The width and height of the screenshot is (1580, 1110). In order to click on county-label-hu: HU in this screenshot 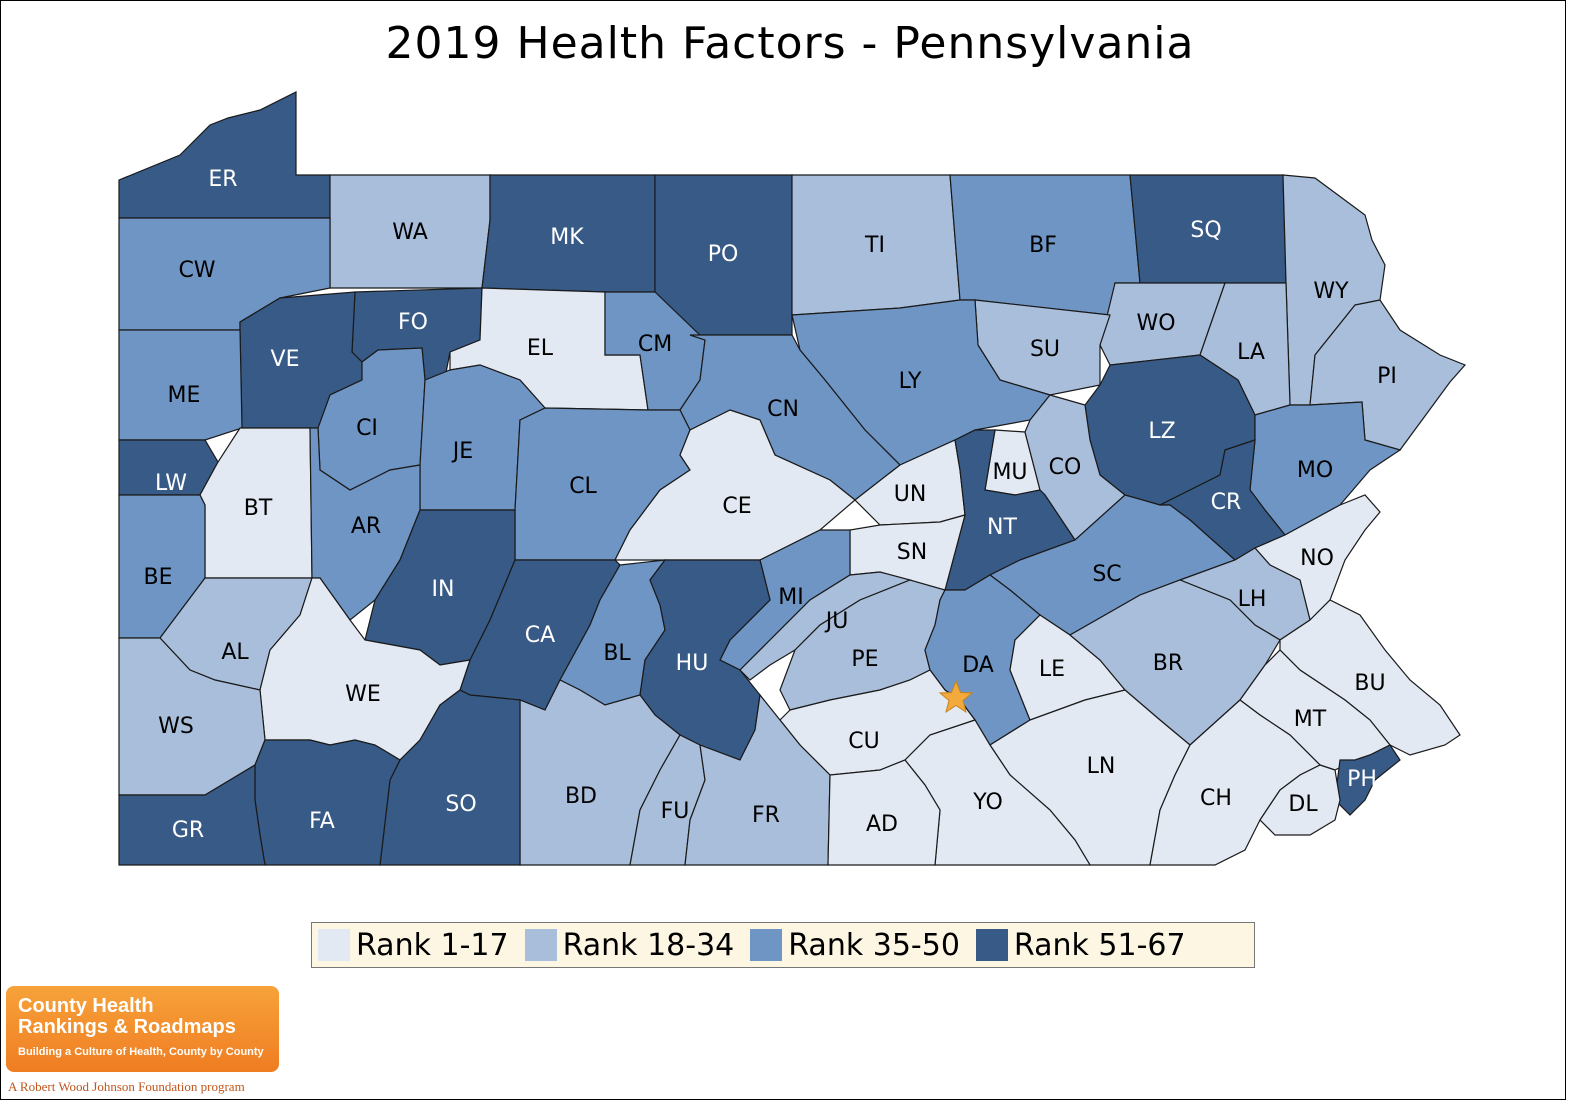, I will do `click(692, 663)`.